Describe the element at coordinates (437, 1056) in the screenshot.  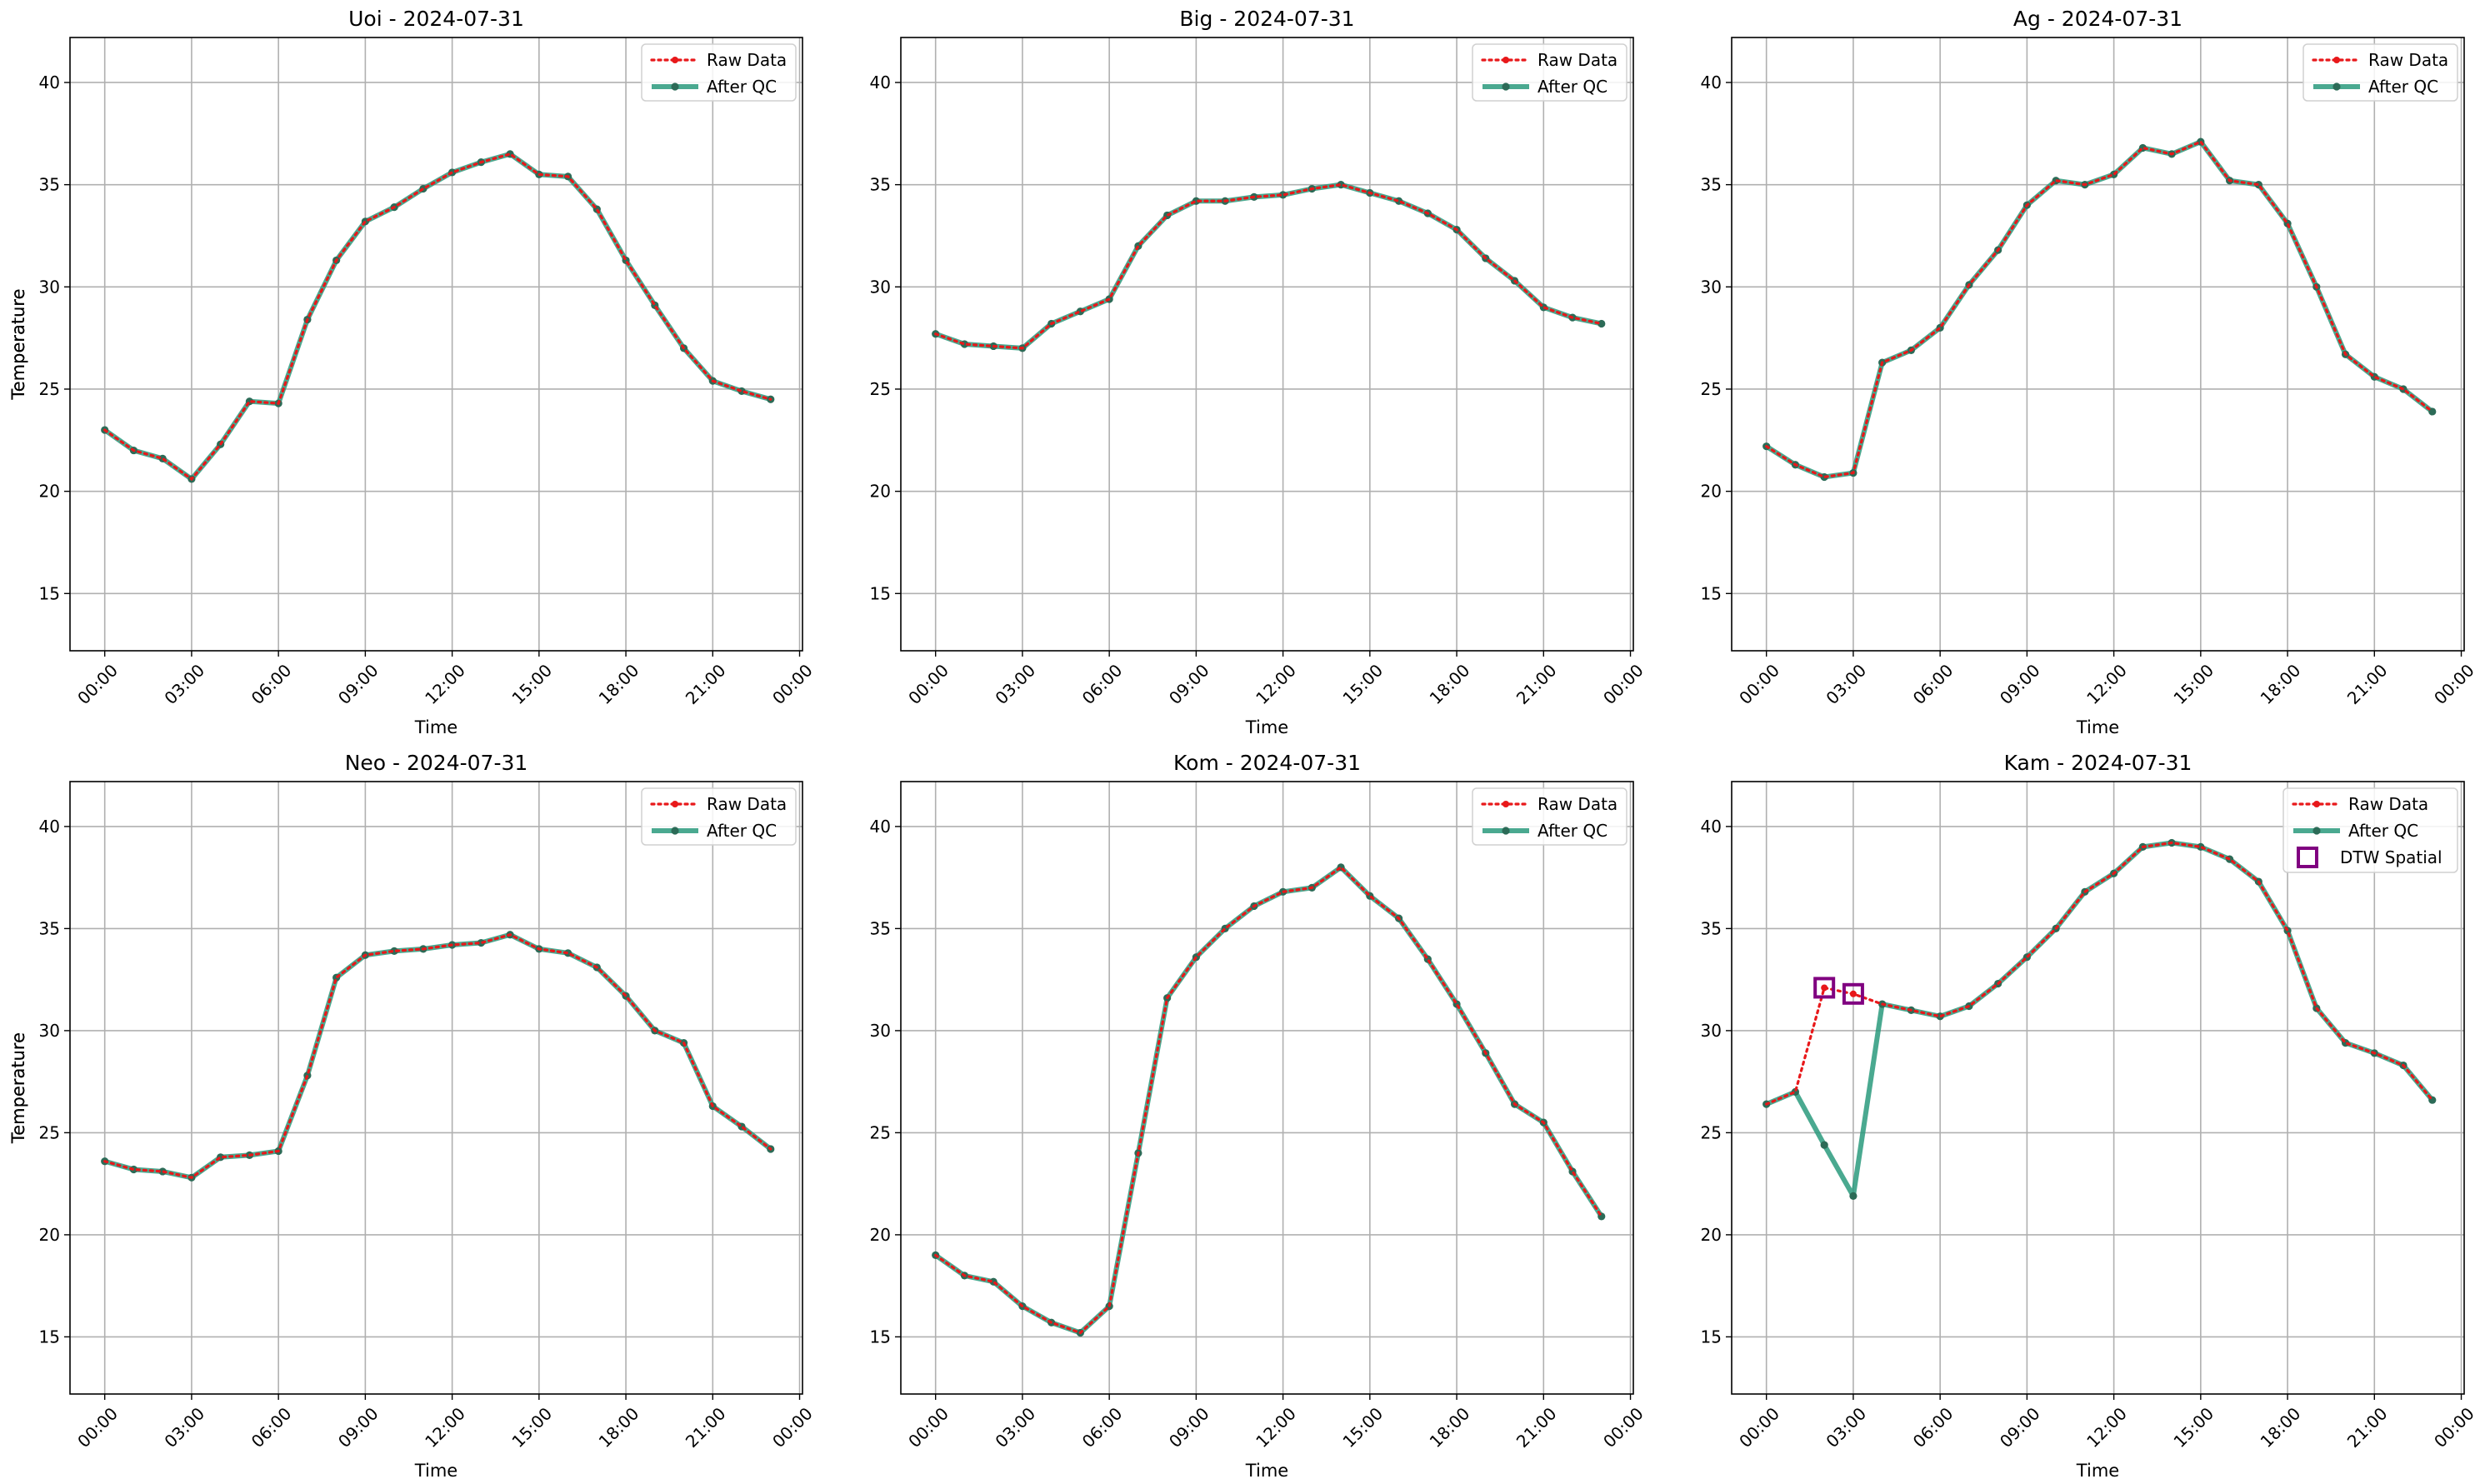
I see `series-after-qc-line` at that location.